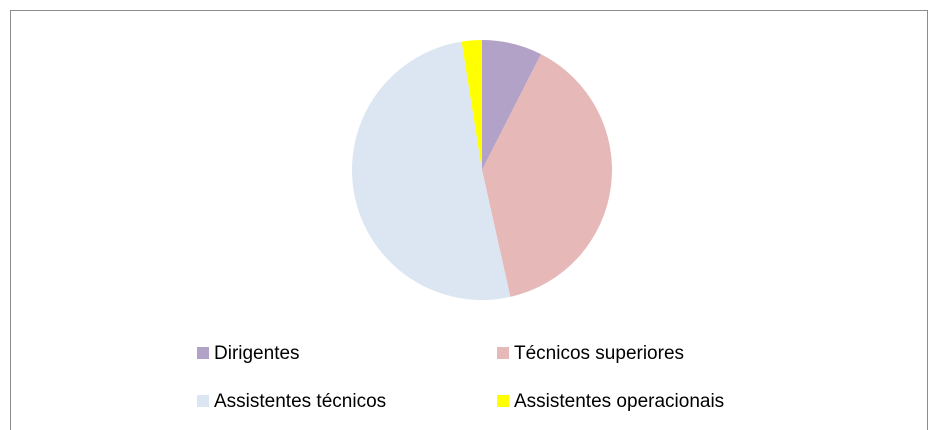  What do you see at coordinates (599, 353) in the screenshot?
I see `legend-label: Técnicos superiores` at bounding box center [599, 353].